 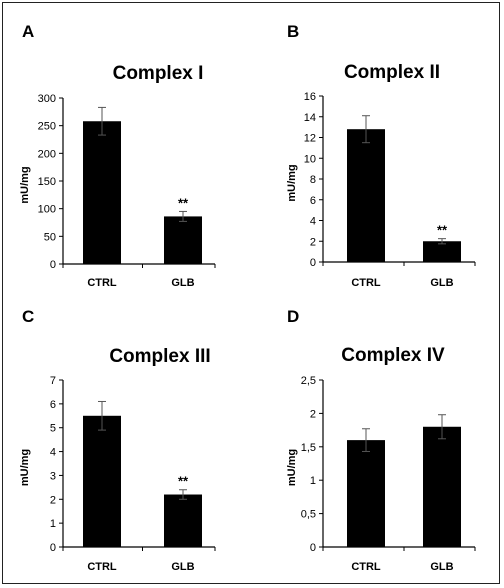 I want to click on panel-c-y-tick-label: 6, so click(x=53, y=405).